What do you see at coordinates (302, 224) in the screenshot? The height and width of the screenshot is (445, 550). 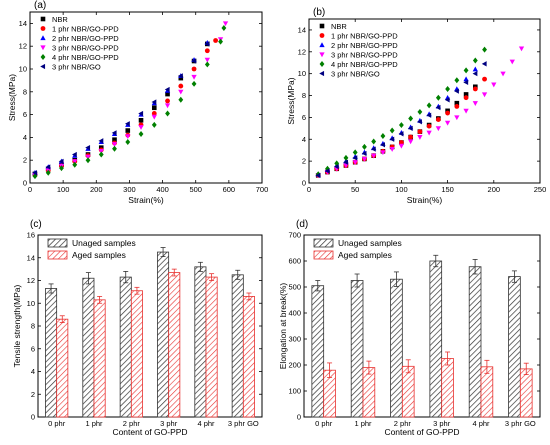 I see `chart-3-panel-label: (d)` at bounding box center [302, 224].